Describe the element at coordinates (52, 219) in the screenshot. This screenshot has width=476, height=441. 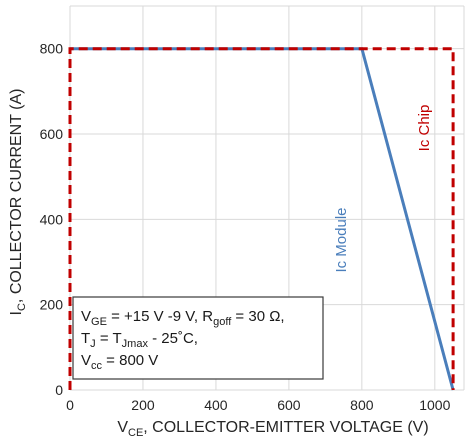
I see `y-tick-label: 400` at that location.